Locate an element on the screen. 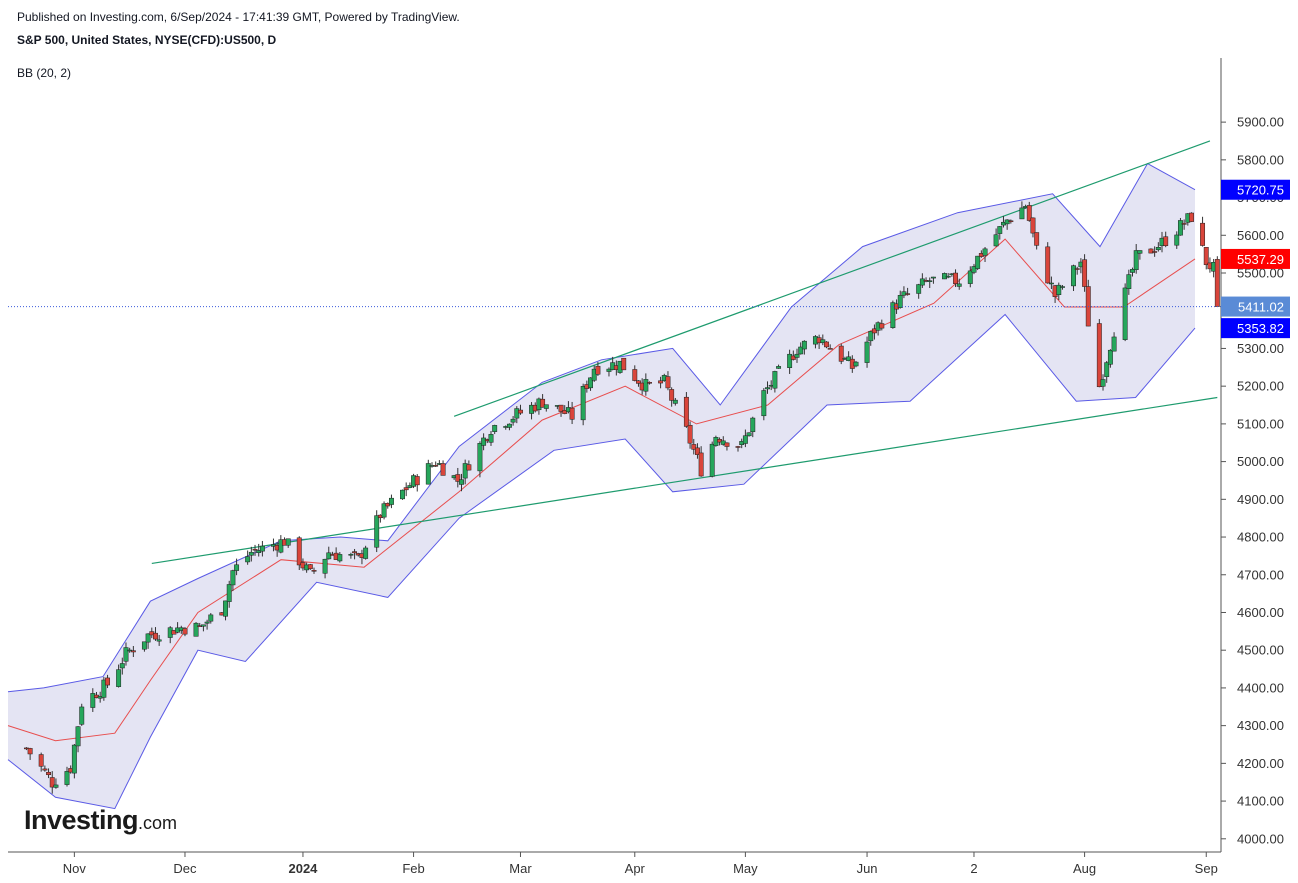  price-label-text: 5411.02 is located at coordinates (1261, 307).